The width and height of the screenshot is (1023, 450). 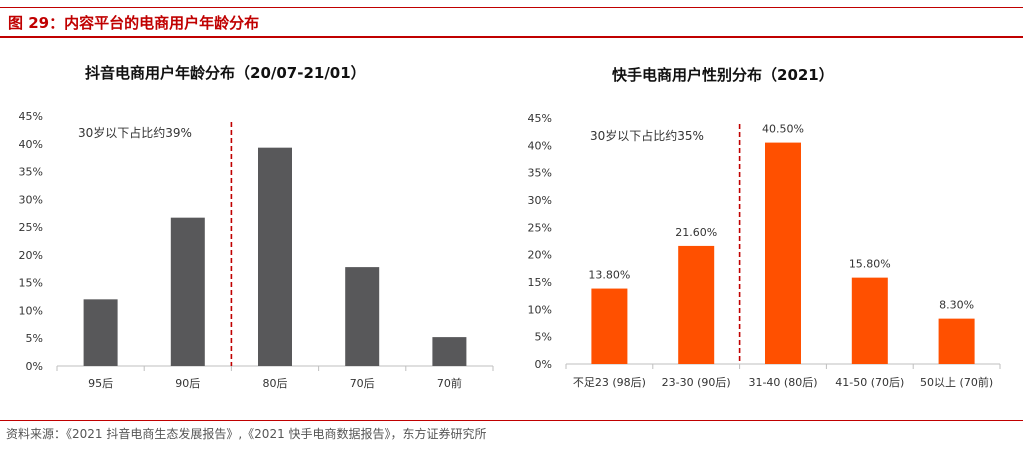 I want to click on chart-title-douyin: 抖音电商用户年龄分布（20/07-21/01）, so click(x=225, y=73).